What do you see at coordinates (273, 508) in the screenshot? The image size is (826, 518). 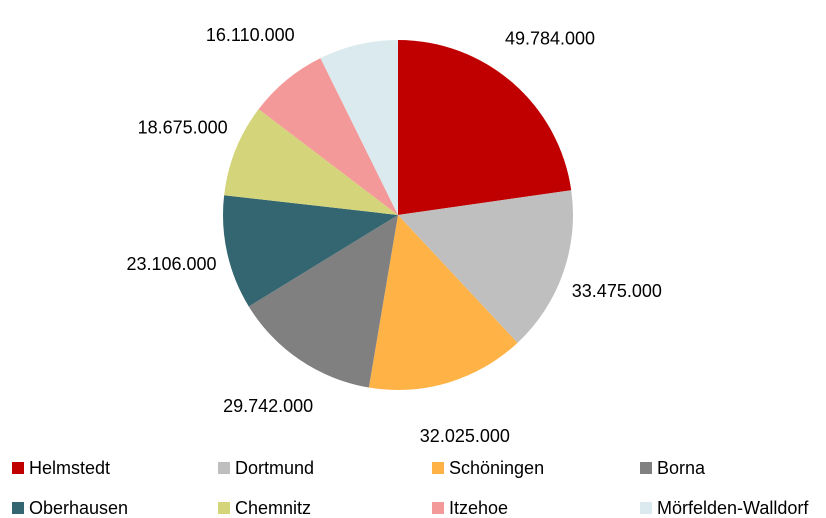 I see `legend-label: Chemnitz` at bounding box center [273, 508].